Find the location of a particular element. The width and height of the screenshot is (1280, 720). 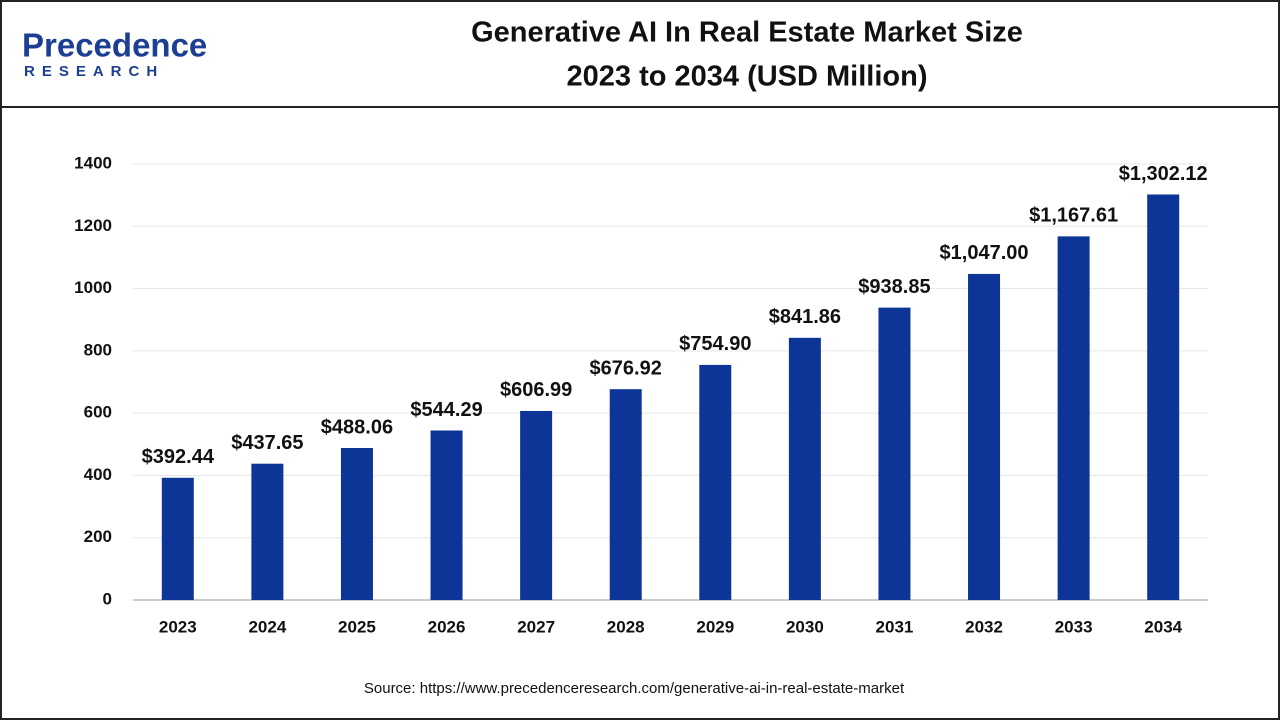

value-label: $392.44 is located at coordinates (178, 457).